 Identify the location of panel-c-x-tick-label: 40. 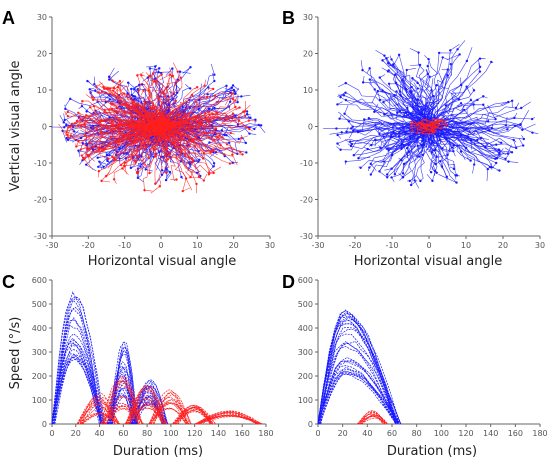
(99, 433).